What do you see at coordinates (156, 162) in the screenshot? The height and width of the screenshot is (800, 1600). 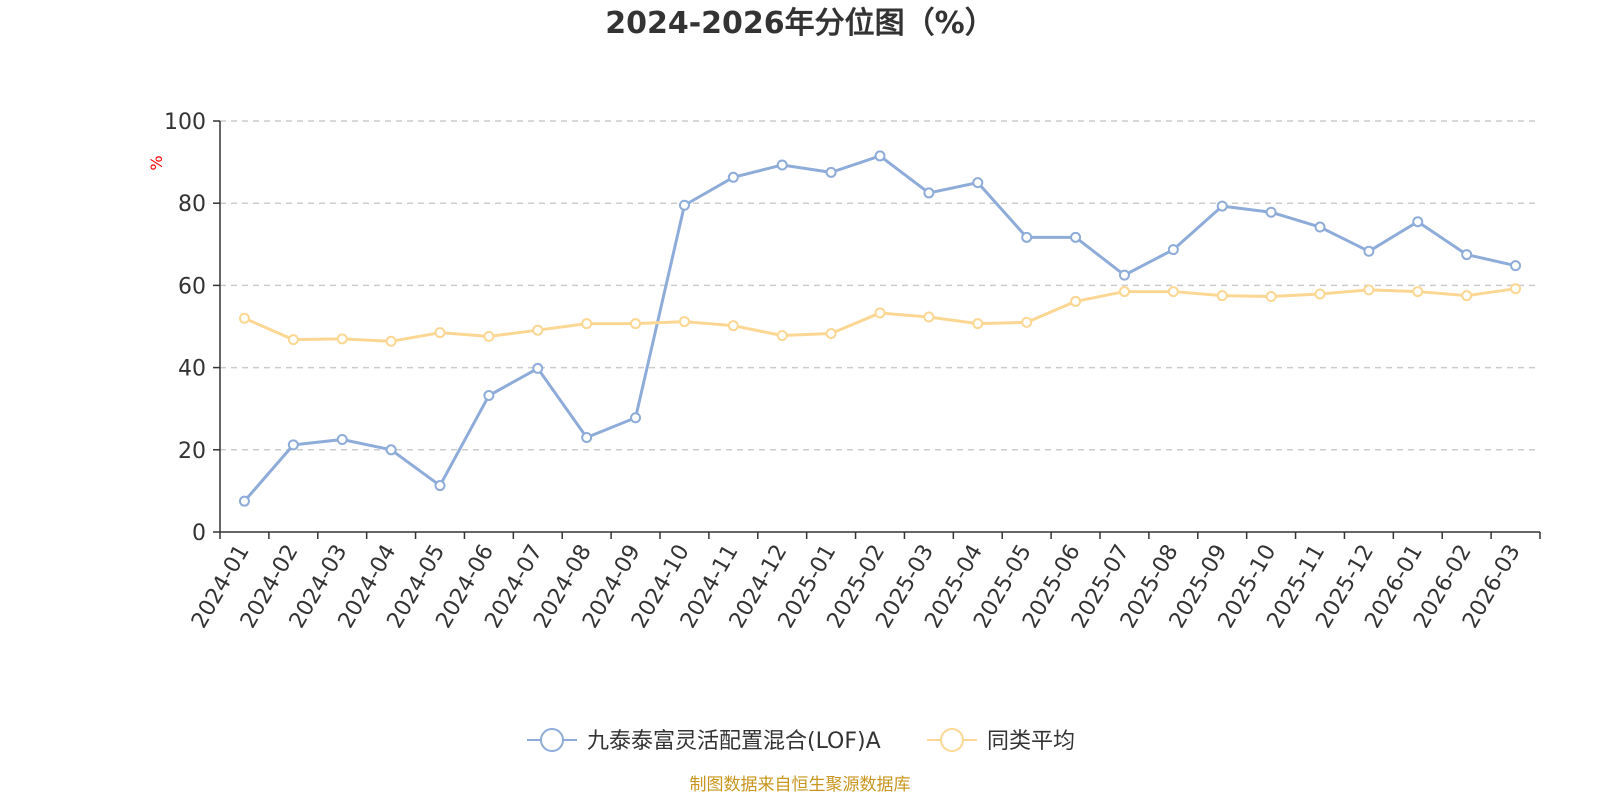 I see `y-axis-unit: %` at bounding box center [156, 162].